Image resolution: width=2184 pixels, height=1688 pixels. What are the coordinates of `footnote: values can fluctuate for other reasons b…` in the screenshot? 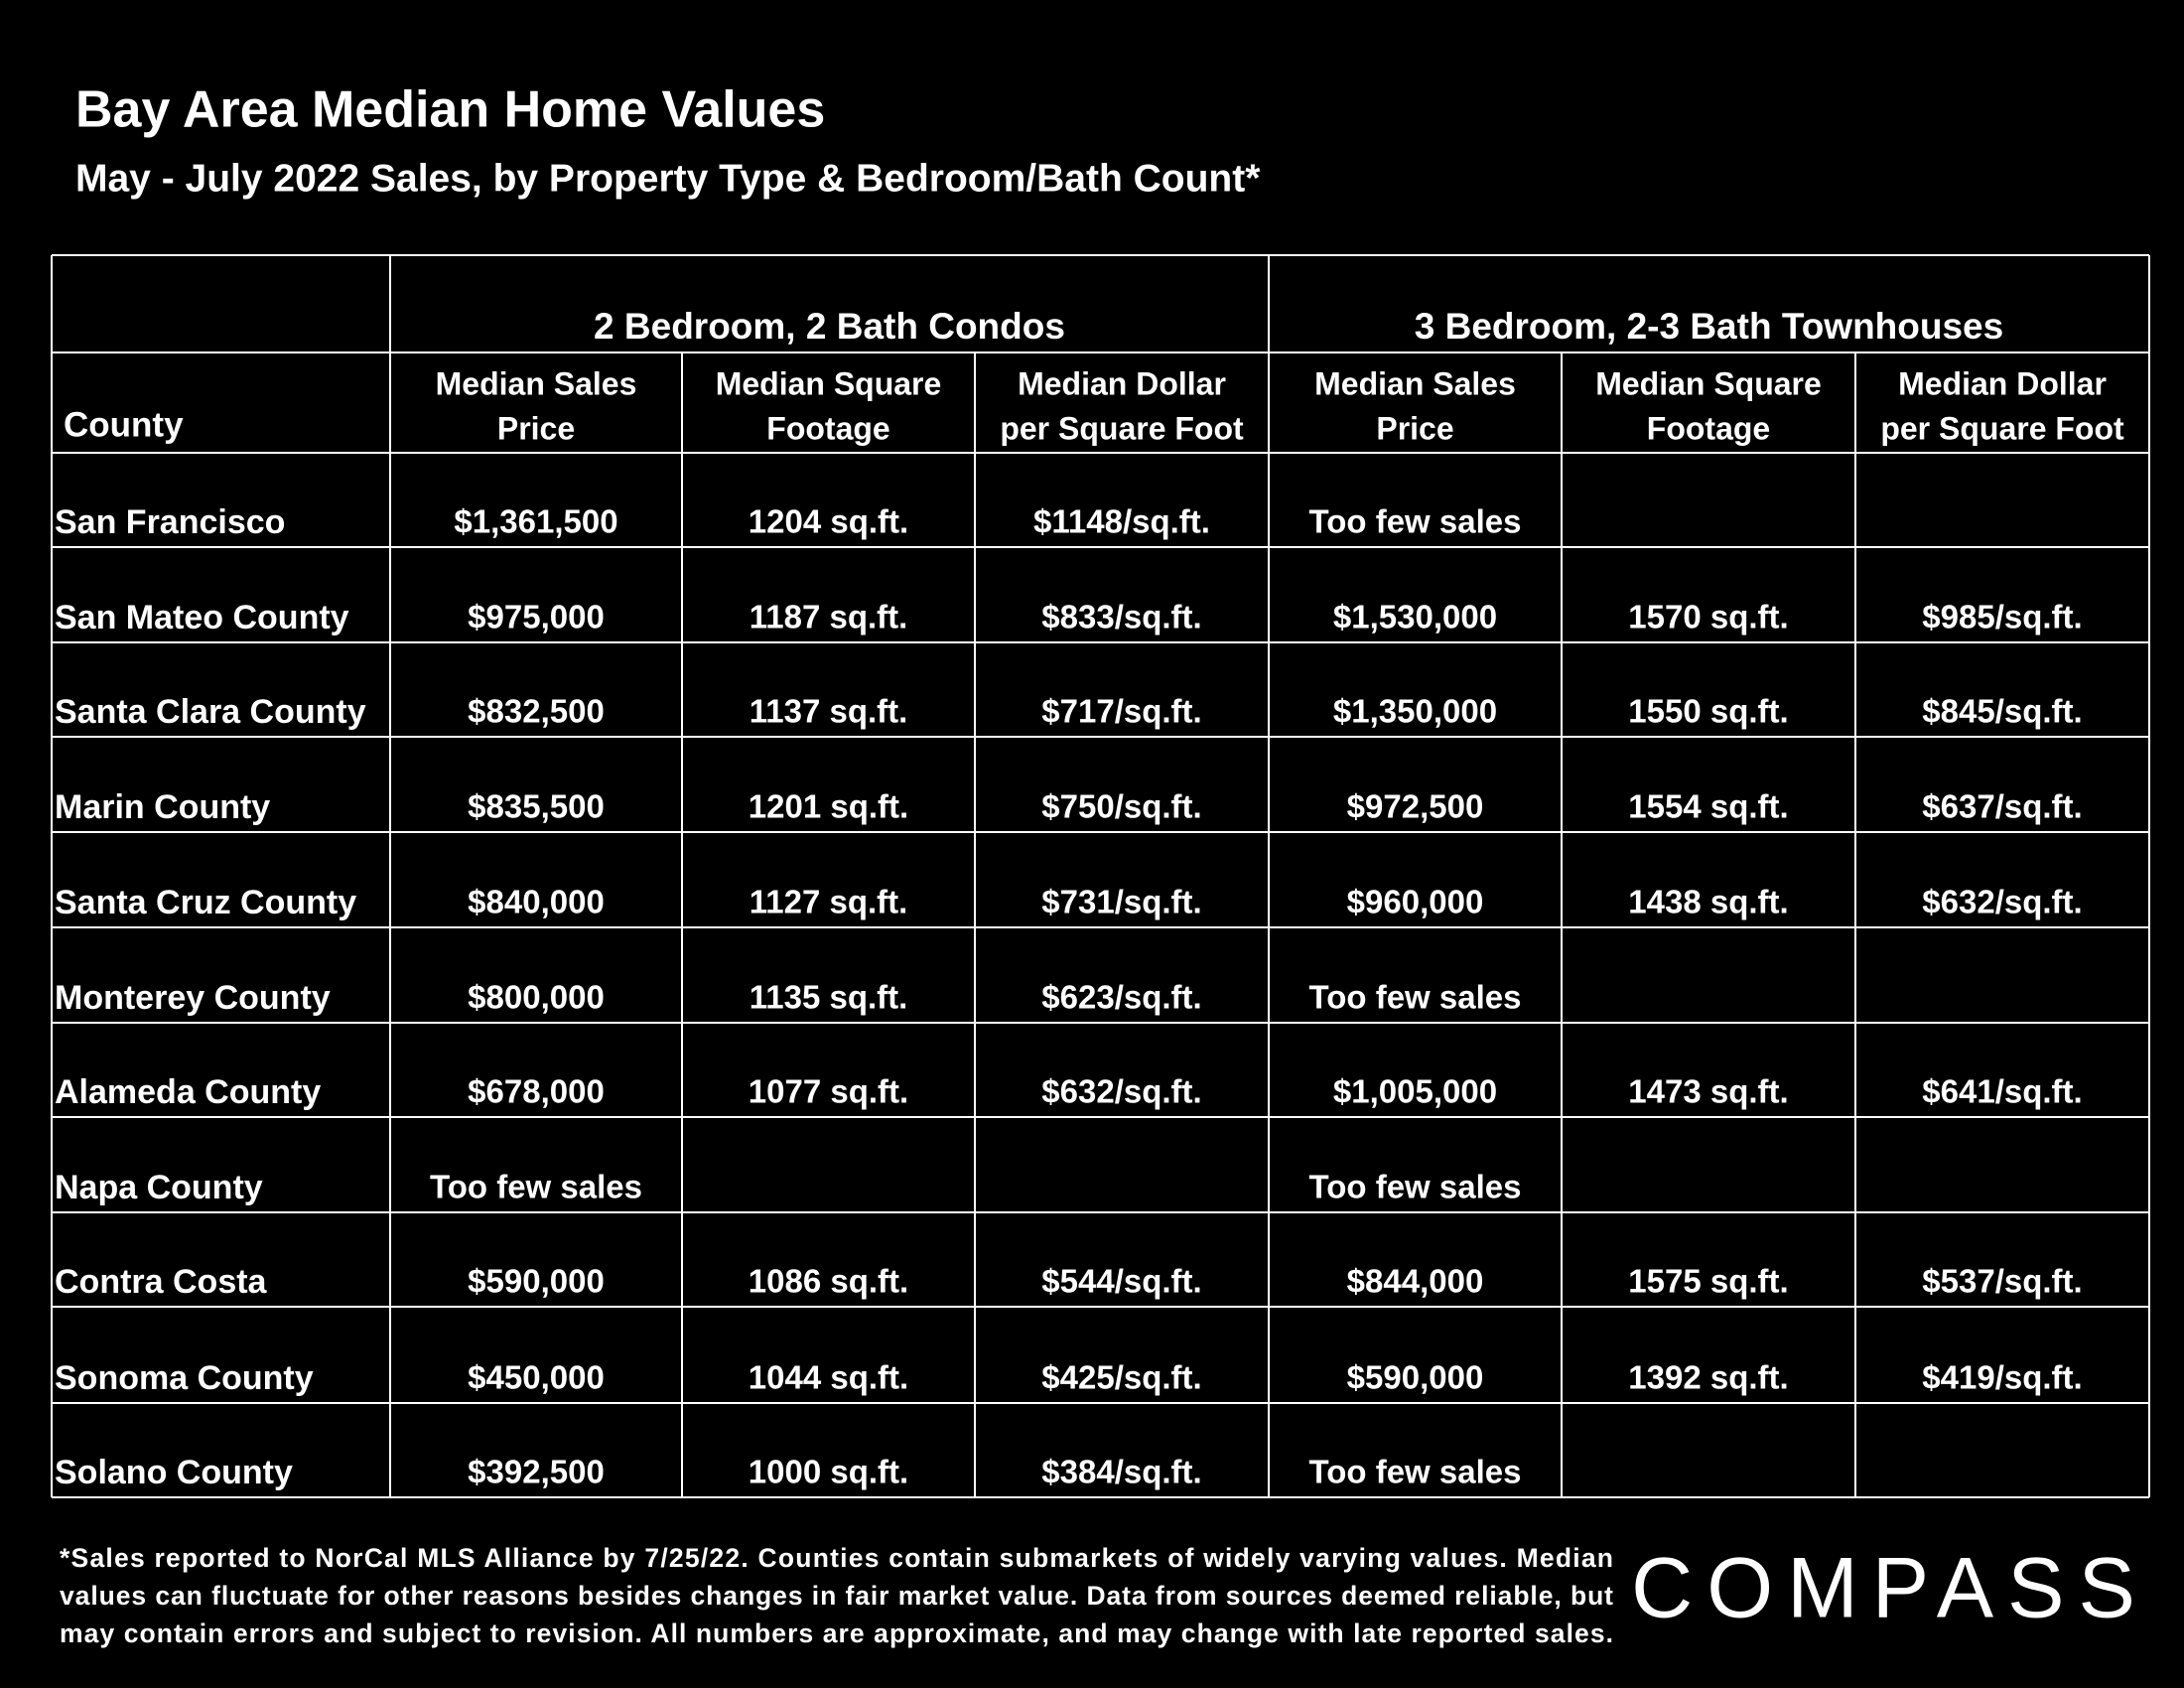 It's located at (836, 1596).